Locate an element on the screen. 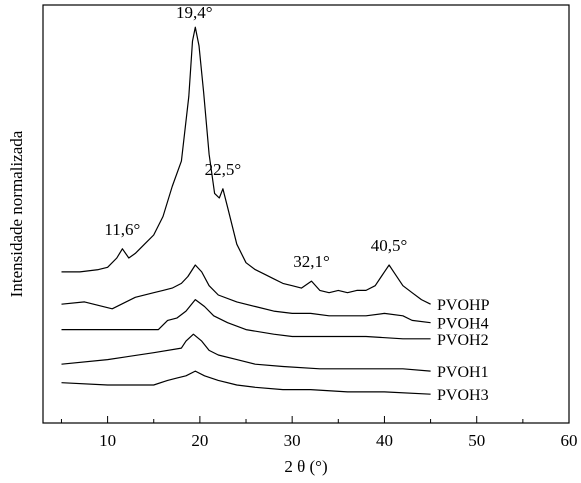  series-label-pvohp: PVOHP is located at coordinates (463, 305).